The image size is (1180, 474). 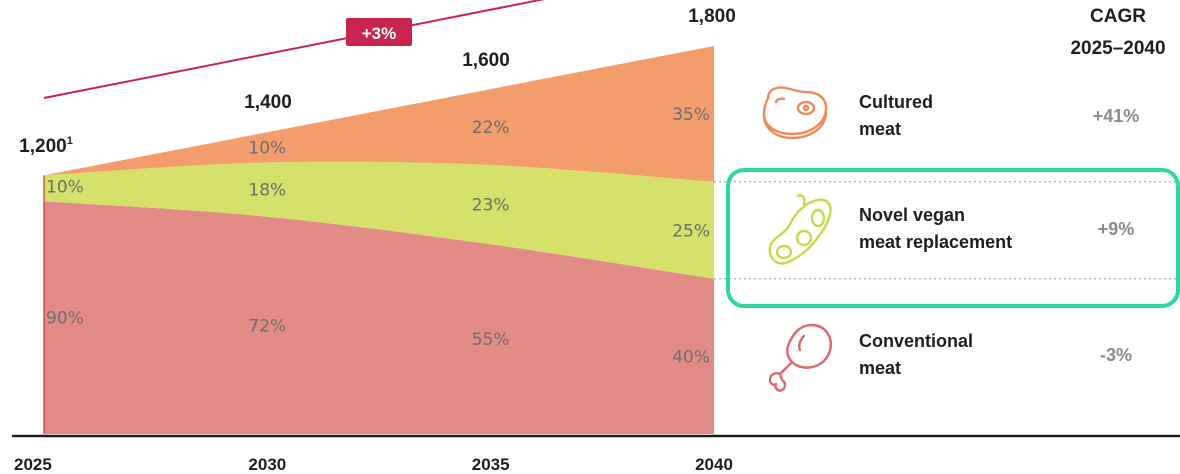 What do you see at coordinates (267, 326) in the screenshot?
I see `pct-label-conventional-meat-2030: 72%` at bounding box center [267, 326].